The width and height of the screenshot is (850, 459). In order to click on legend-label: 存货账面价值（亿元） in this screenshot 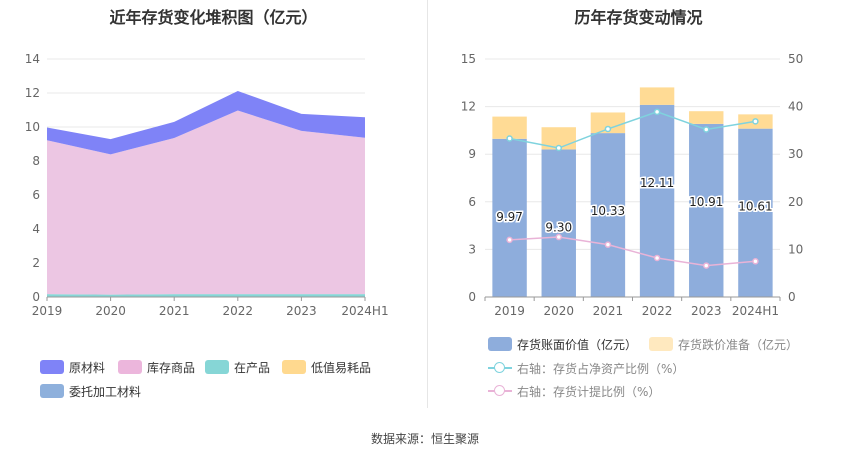, I will do `click(577, 344)`.